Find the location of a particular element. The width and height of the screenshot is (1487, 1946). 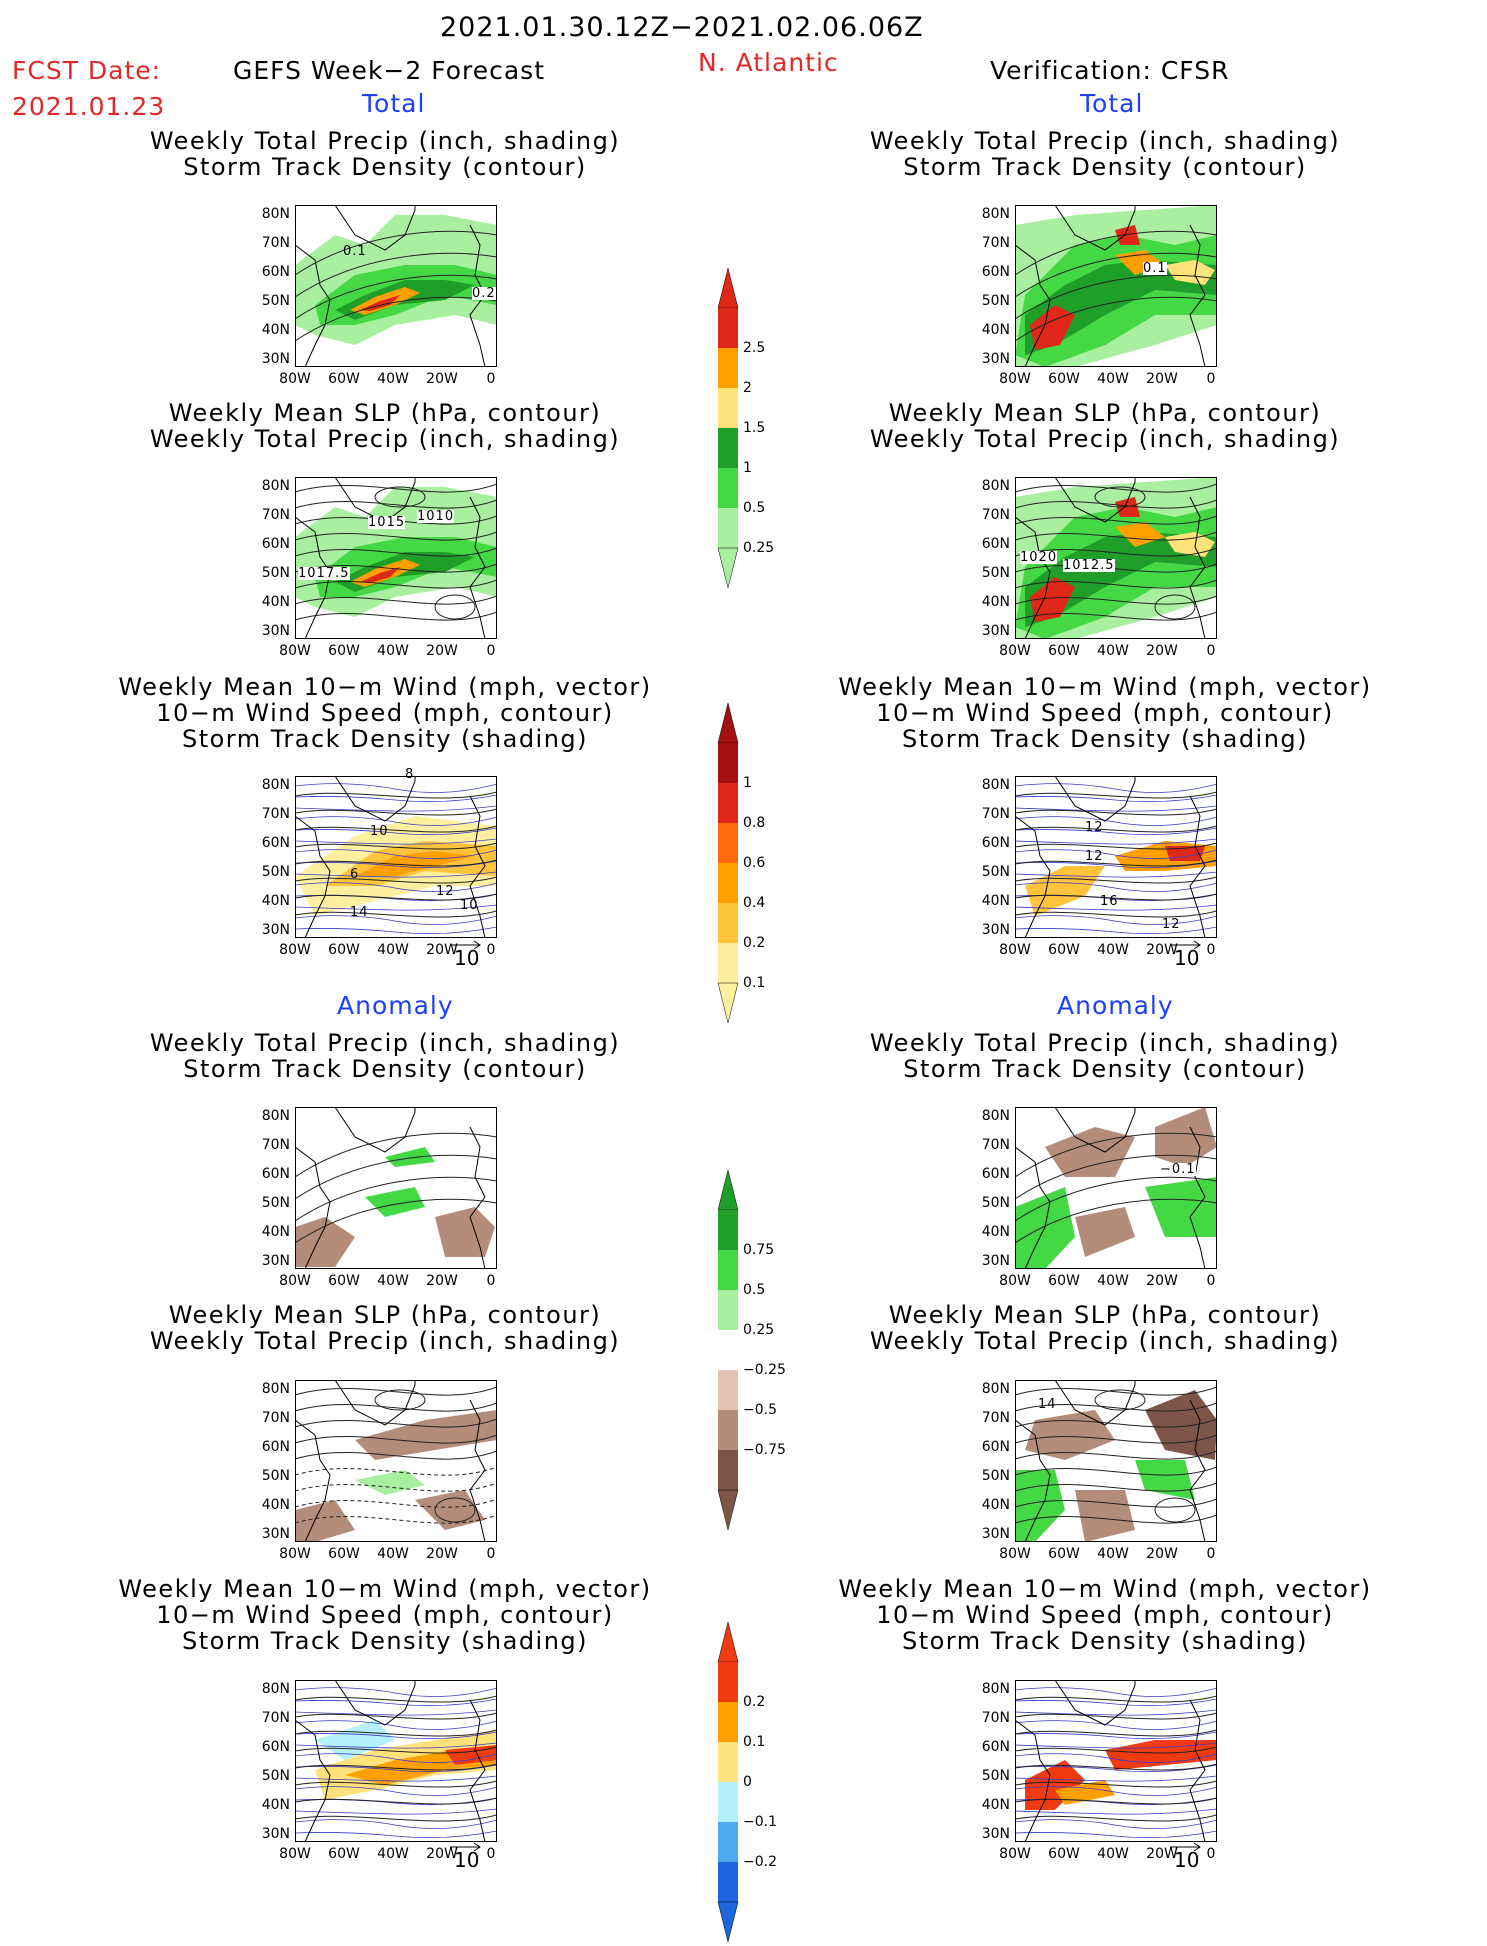

fcst-date-label: FCST Date: is located at coordinates (87, 70).